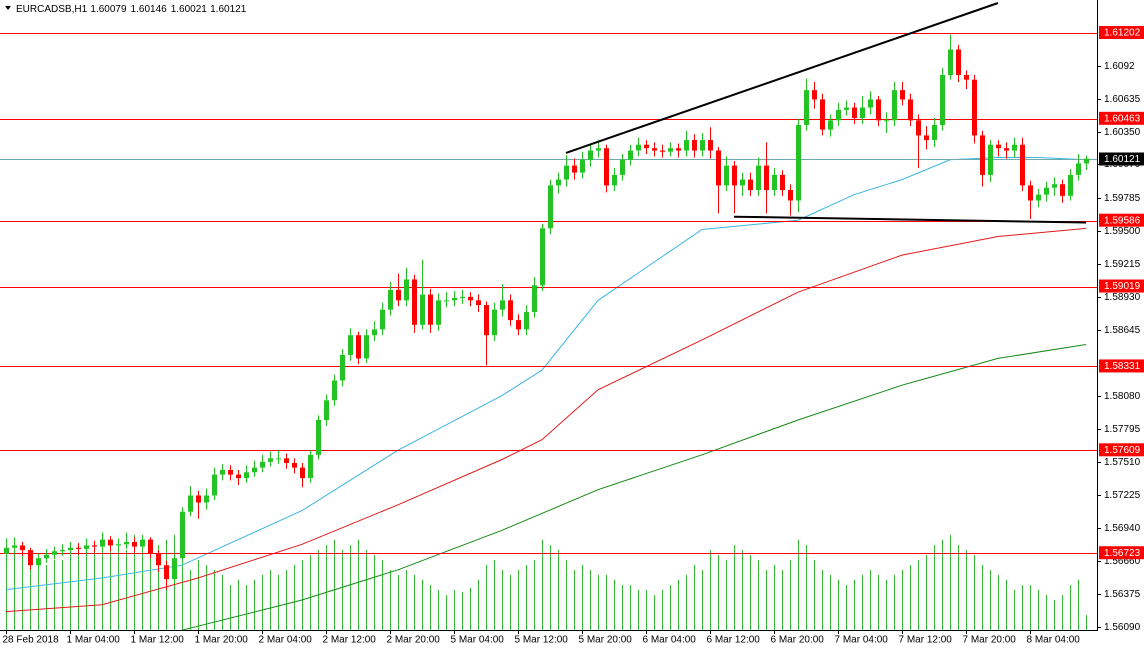  What do you see at coordinates (606, 640) in the screenshot?
I see `x-tick-label: 5 Mar 20:00` at bounding box center [606, 640].